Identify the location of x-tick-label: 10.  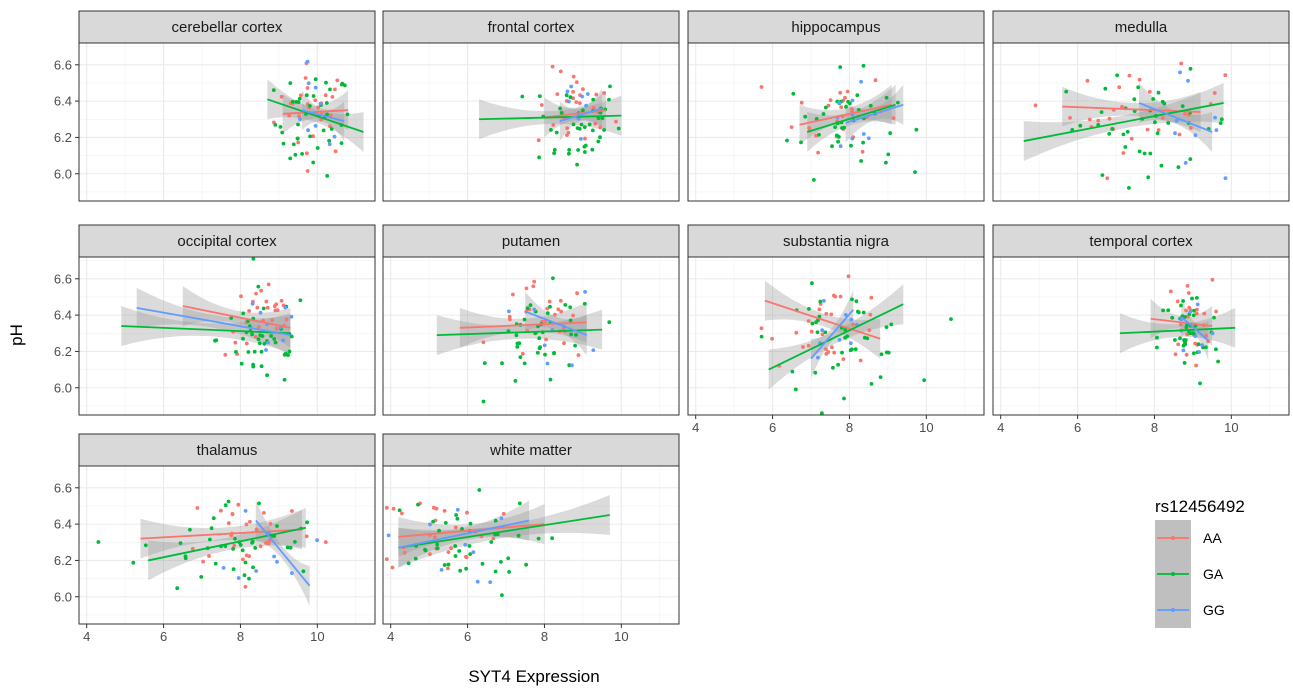
(621, 636).